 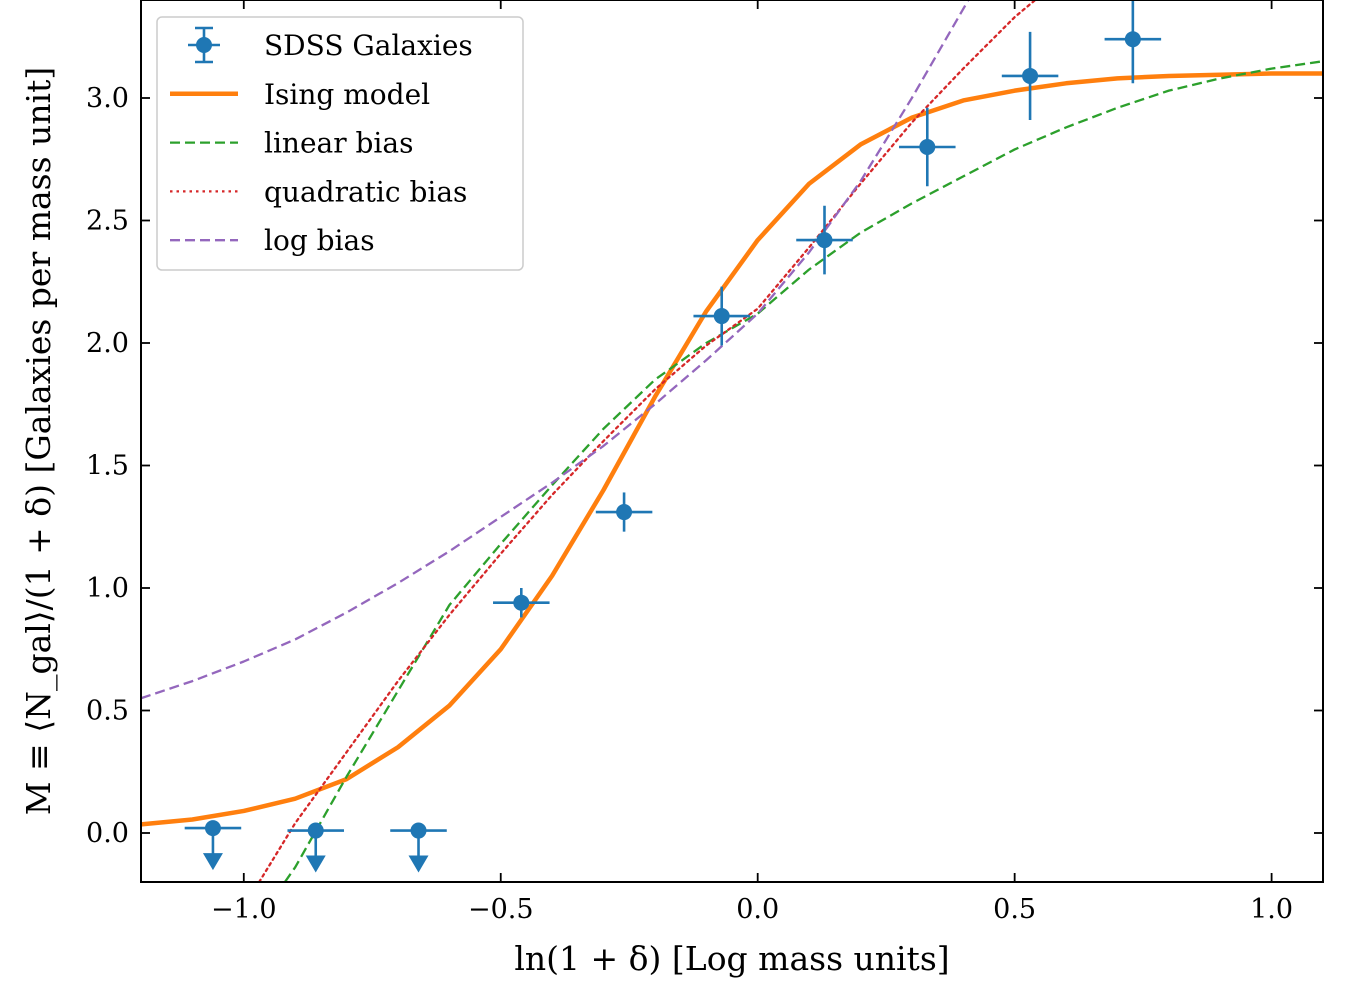 What do you see at coordinates (757, 909) in the screenshot?
I see `x-tick-label: 0.0` at bounding box center [757, 909].